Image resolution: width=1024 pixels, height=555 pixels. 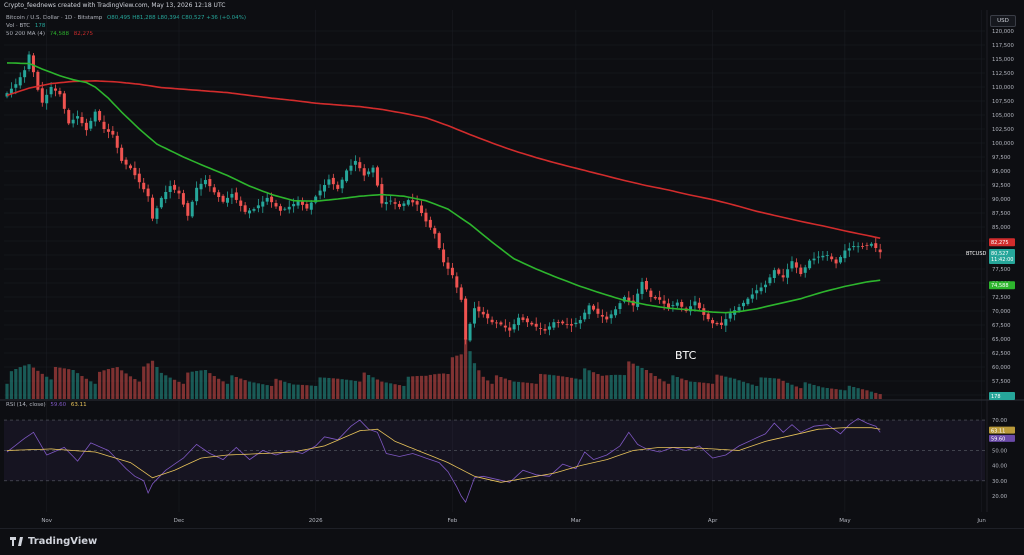 I want to click on tradingview-logo: TradingView, so click(x=53, y=541).